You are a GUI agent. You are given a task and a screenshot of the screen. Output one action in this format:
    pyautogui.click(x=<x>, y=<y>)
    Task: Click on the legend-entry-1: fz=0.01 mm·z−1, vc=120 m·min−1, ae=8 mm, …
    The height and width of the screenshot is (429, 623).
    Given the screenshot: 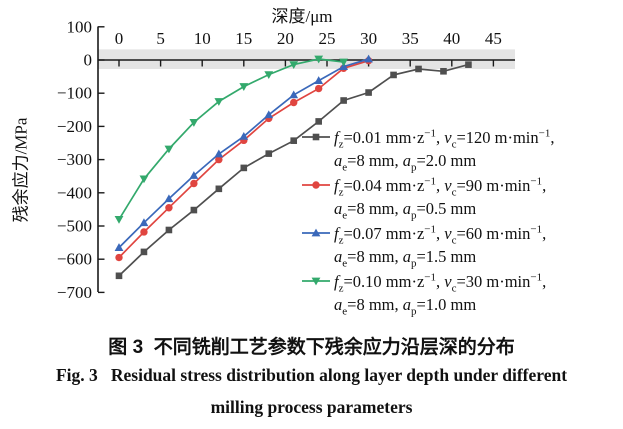 What is the action you would take?
    pyautogui.click(x=461, y=150)
    